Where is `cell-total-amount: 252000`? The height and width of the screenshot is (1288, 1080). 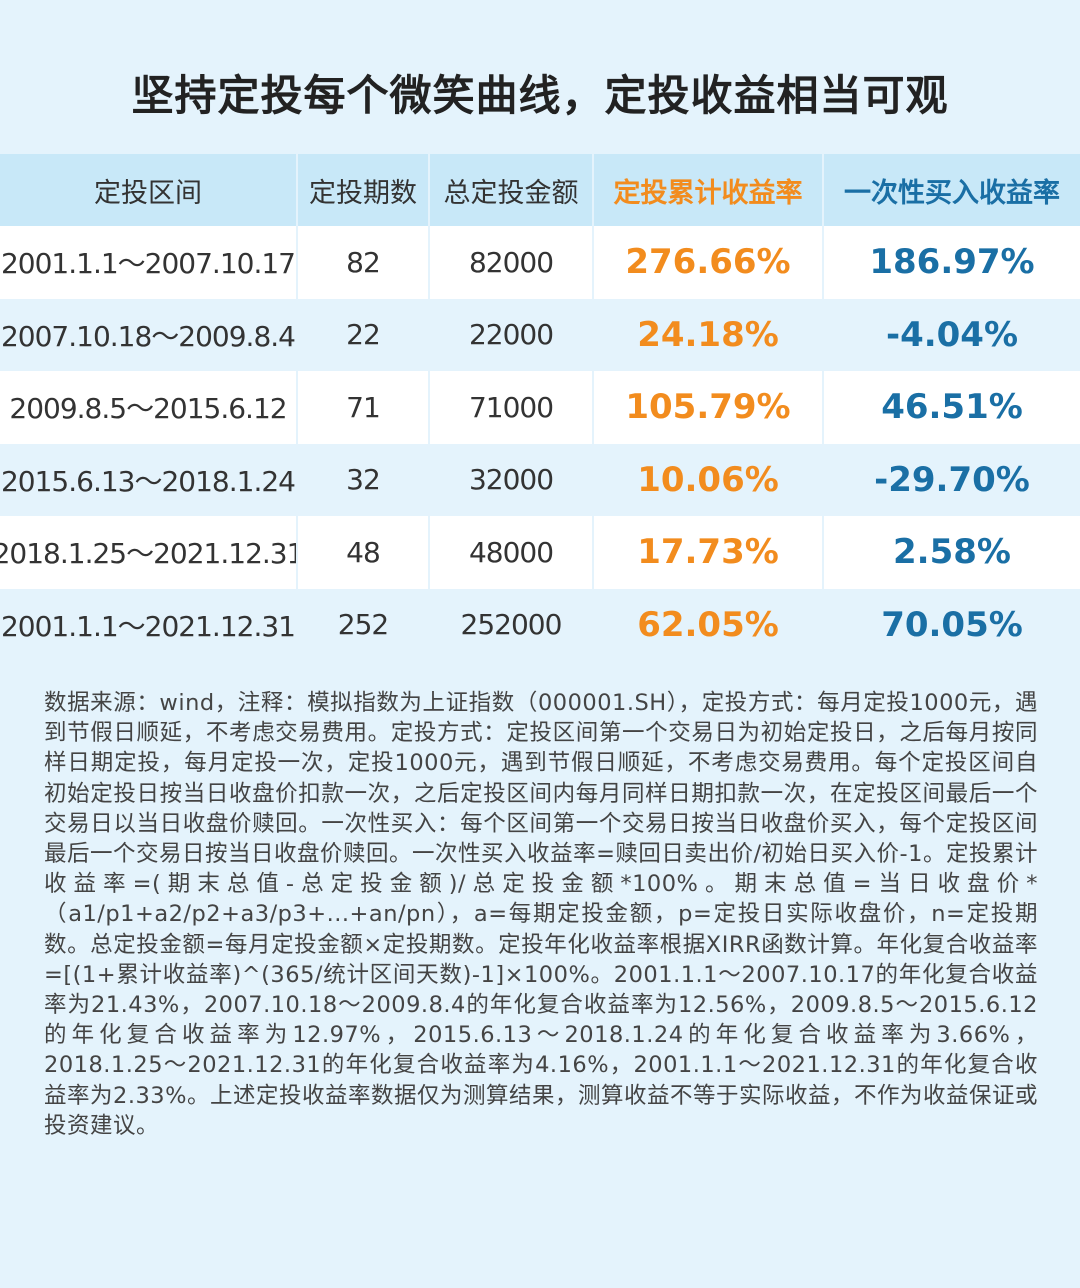
cell-total-amount: 252000 is located at coordinates (512, 624).